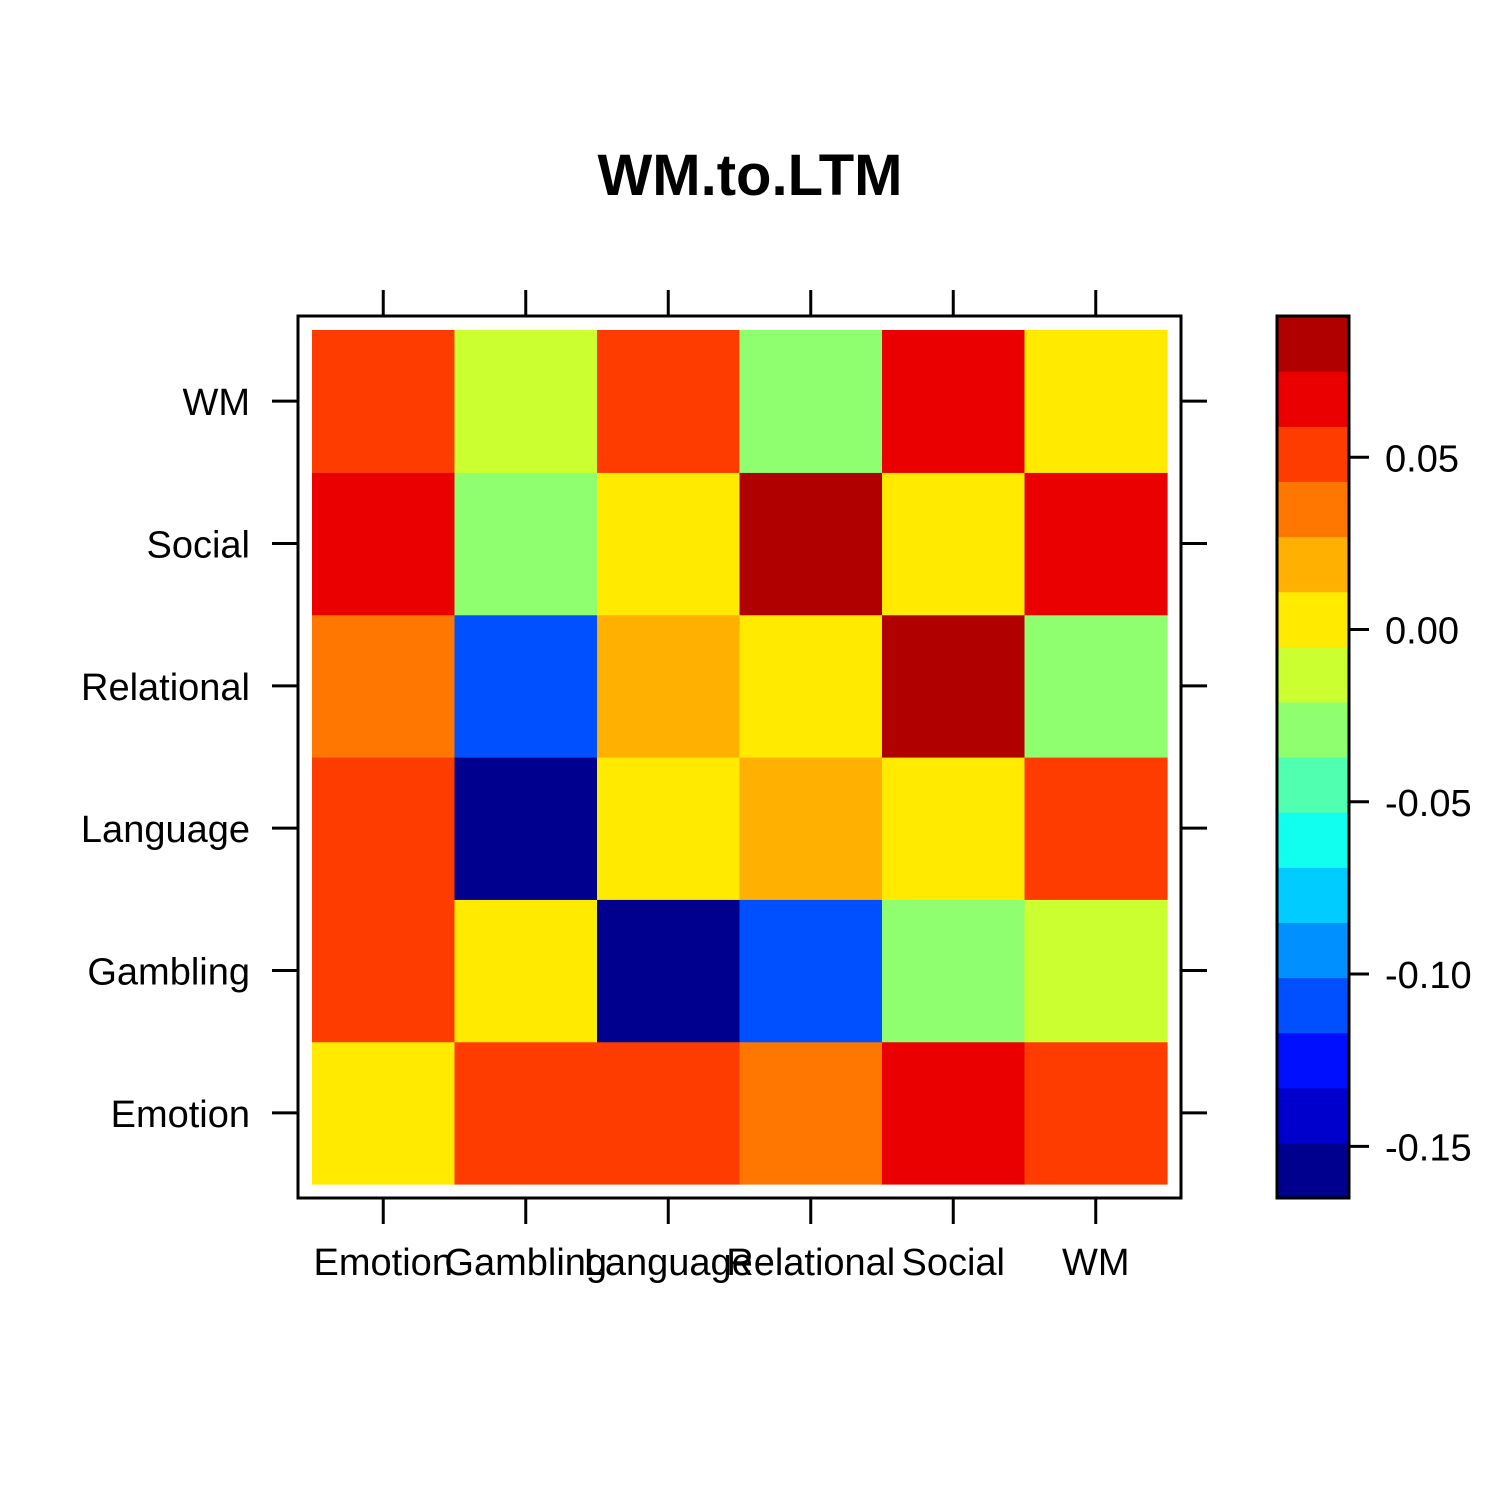 The height and width of the screenshot is (1500, 1500). I want to click on colorbar-tick-label: -0.05, so click(1428, 804).